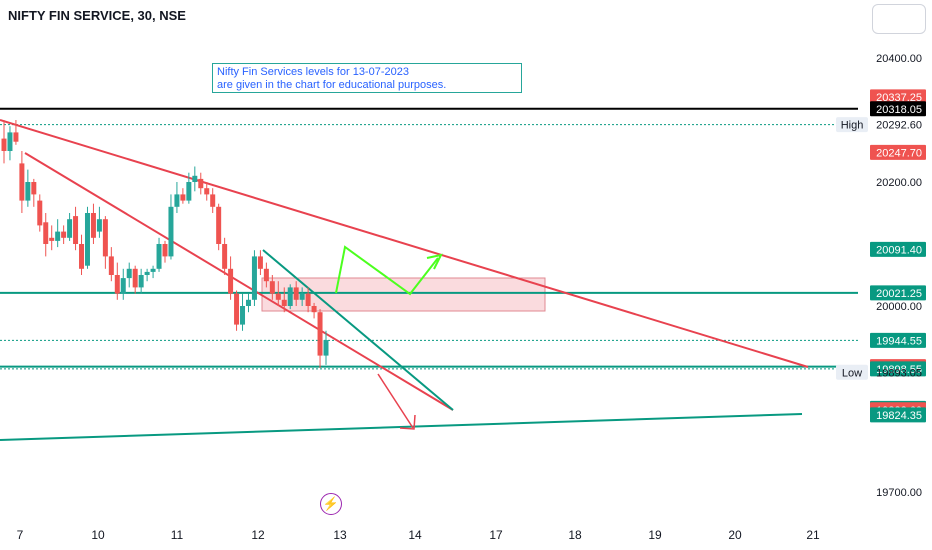  What do you see at coordinates (575, 535) in the screenshot?
I see `x-tick-label: 18` at bounding box center [575, 535].